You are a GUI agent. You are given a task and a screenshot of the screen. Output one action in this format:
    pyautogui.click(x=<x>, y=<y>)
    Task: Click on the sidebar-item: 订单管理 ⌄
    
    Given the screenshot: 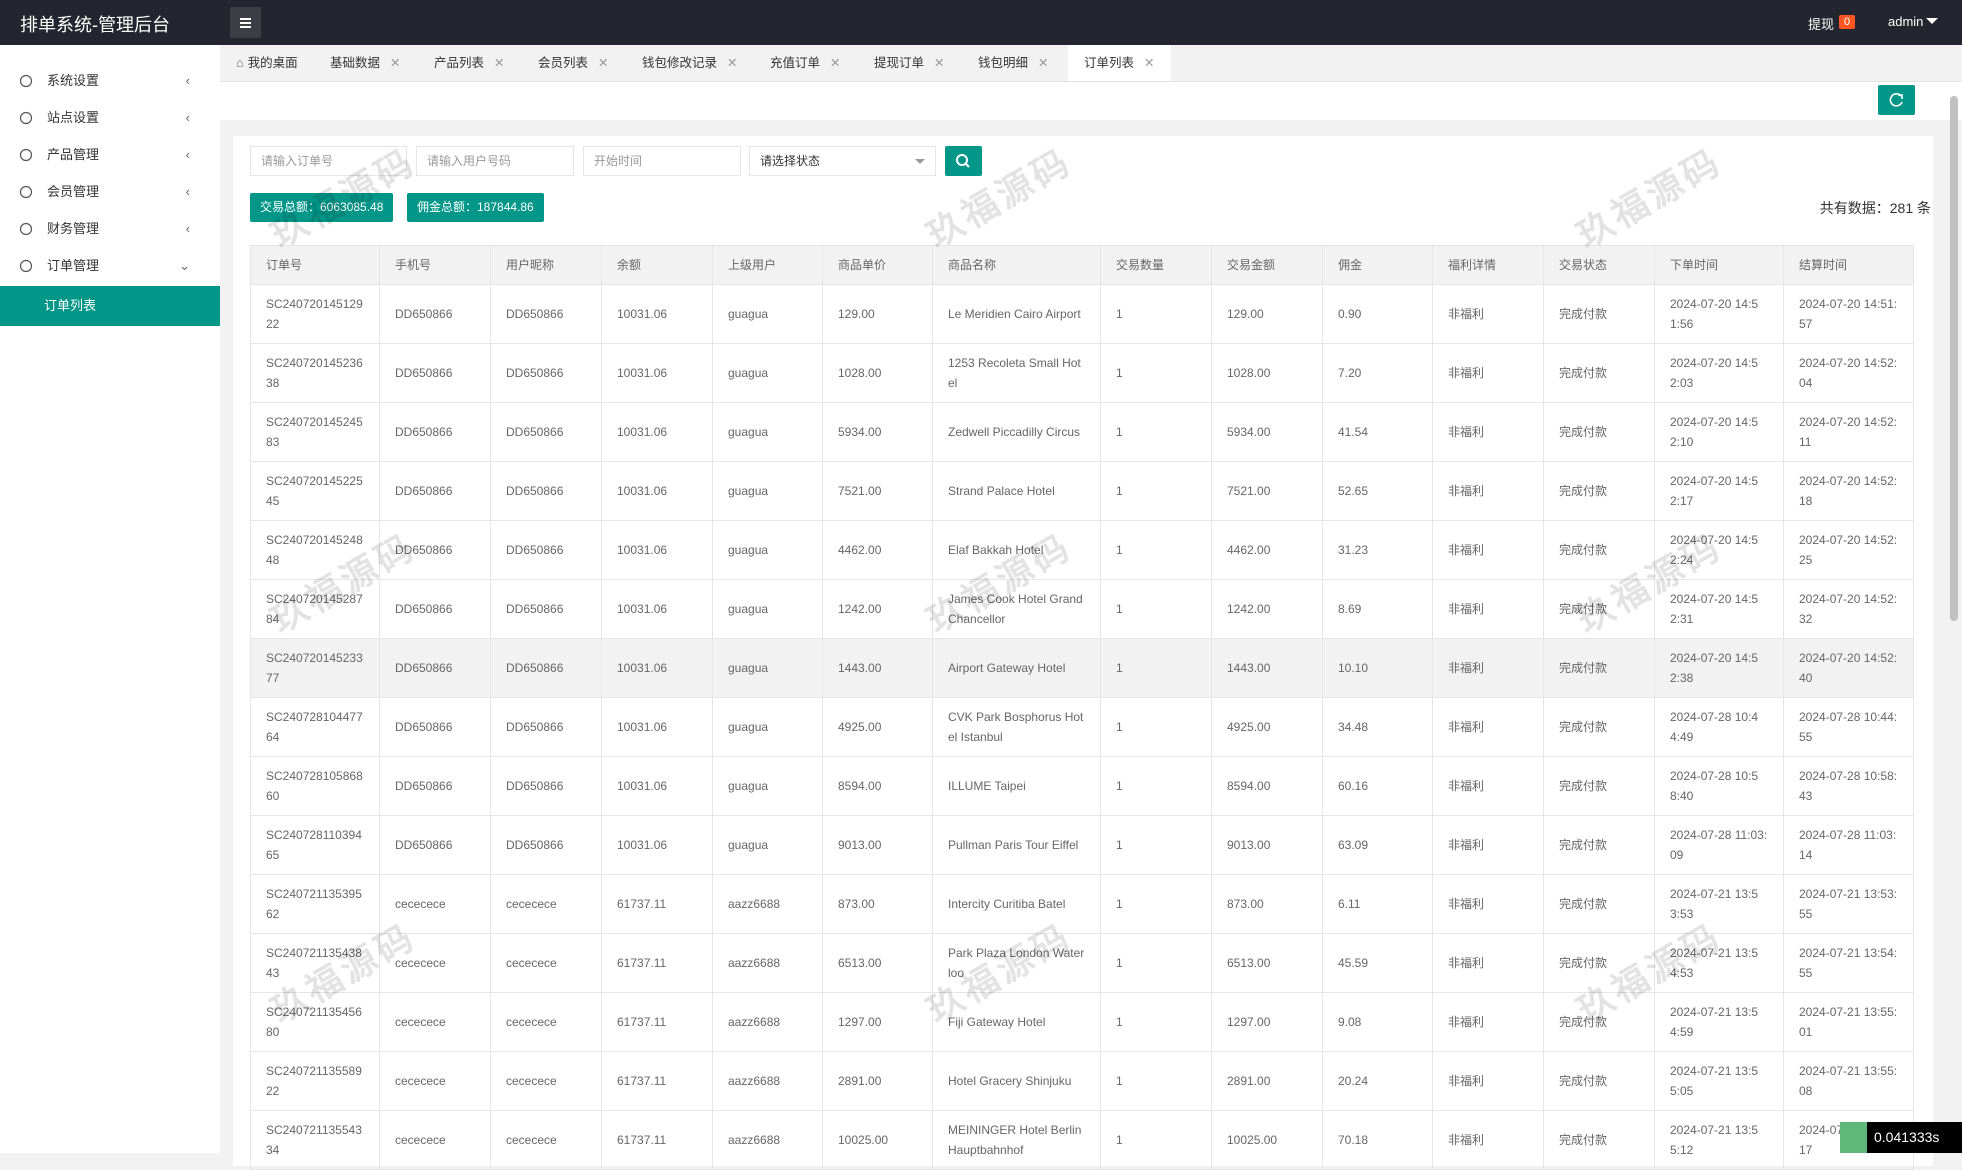 What is the action you would take?
    pyautogui.click(x=110, y=265)
    